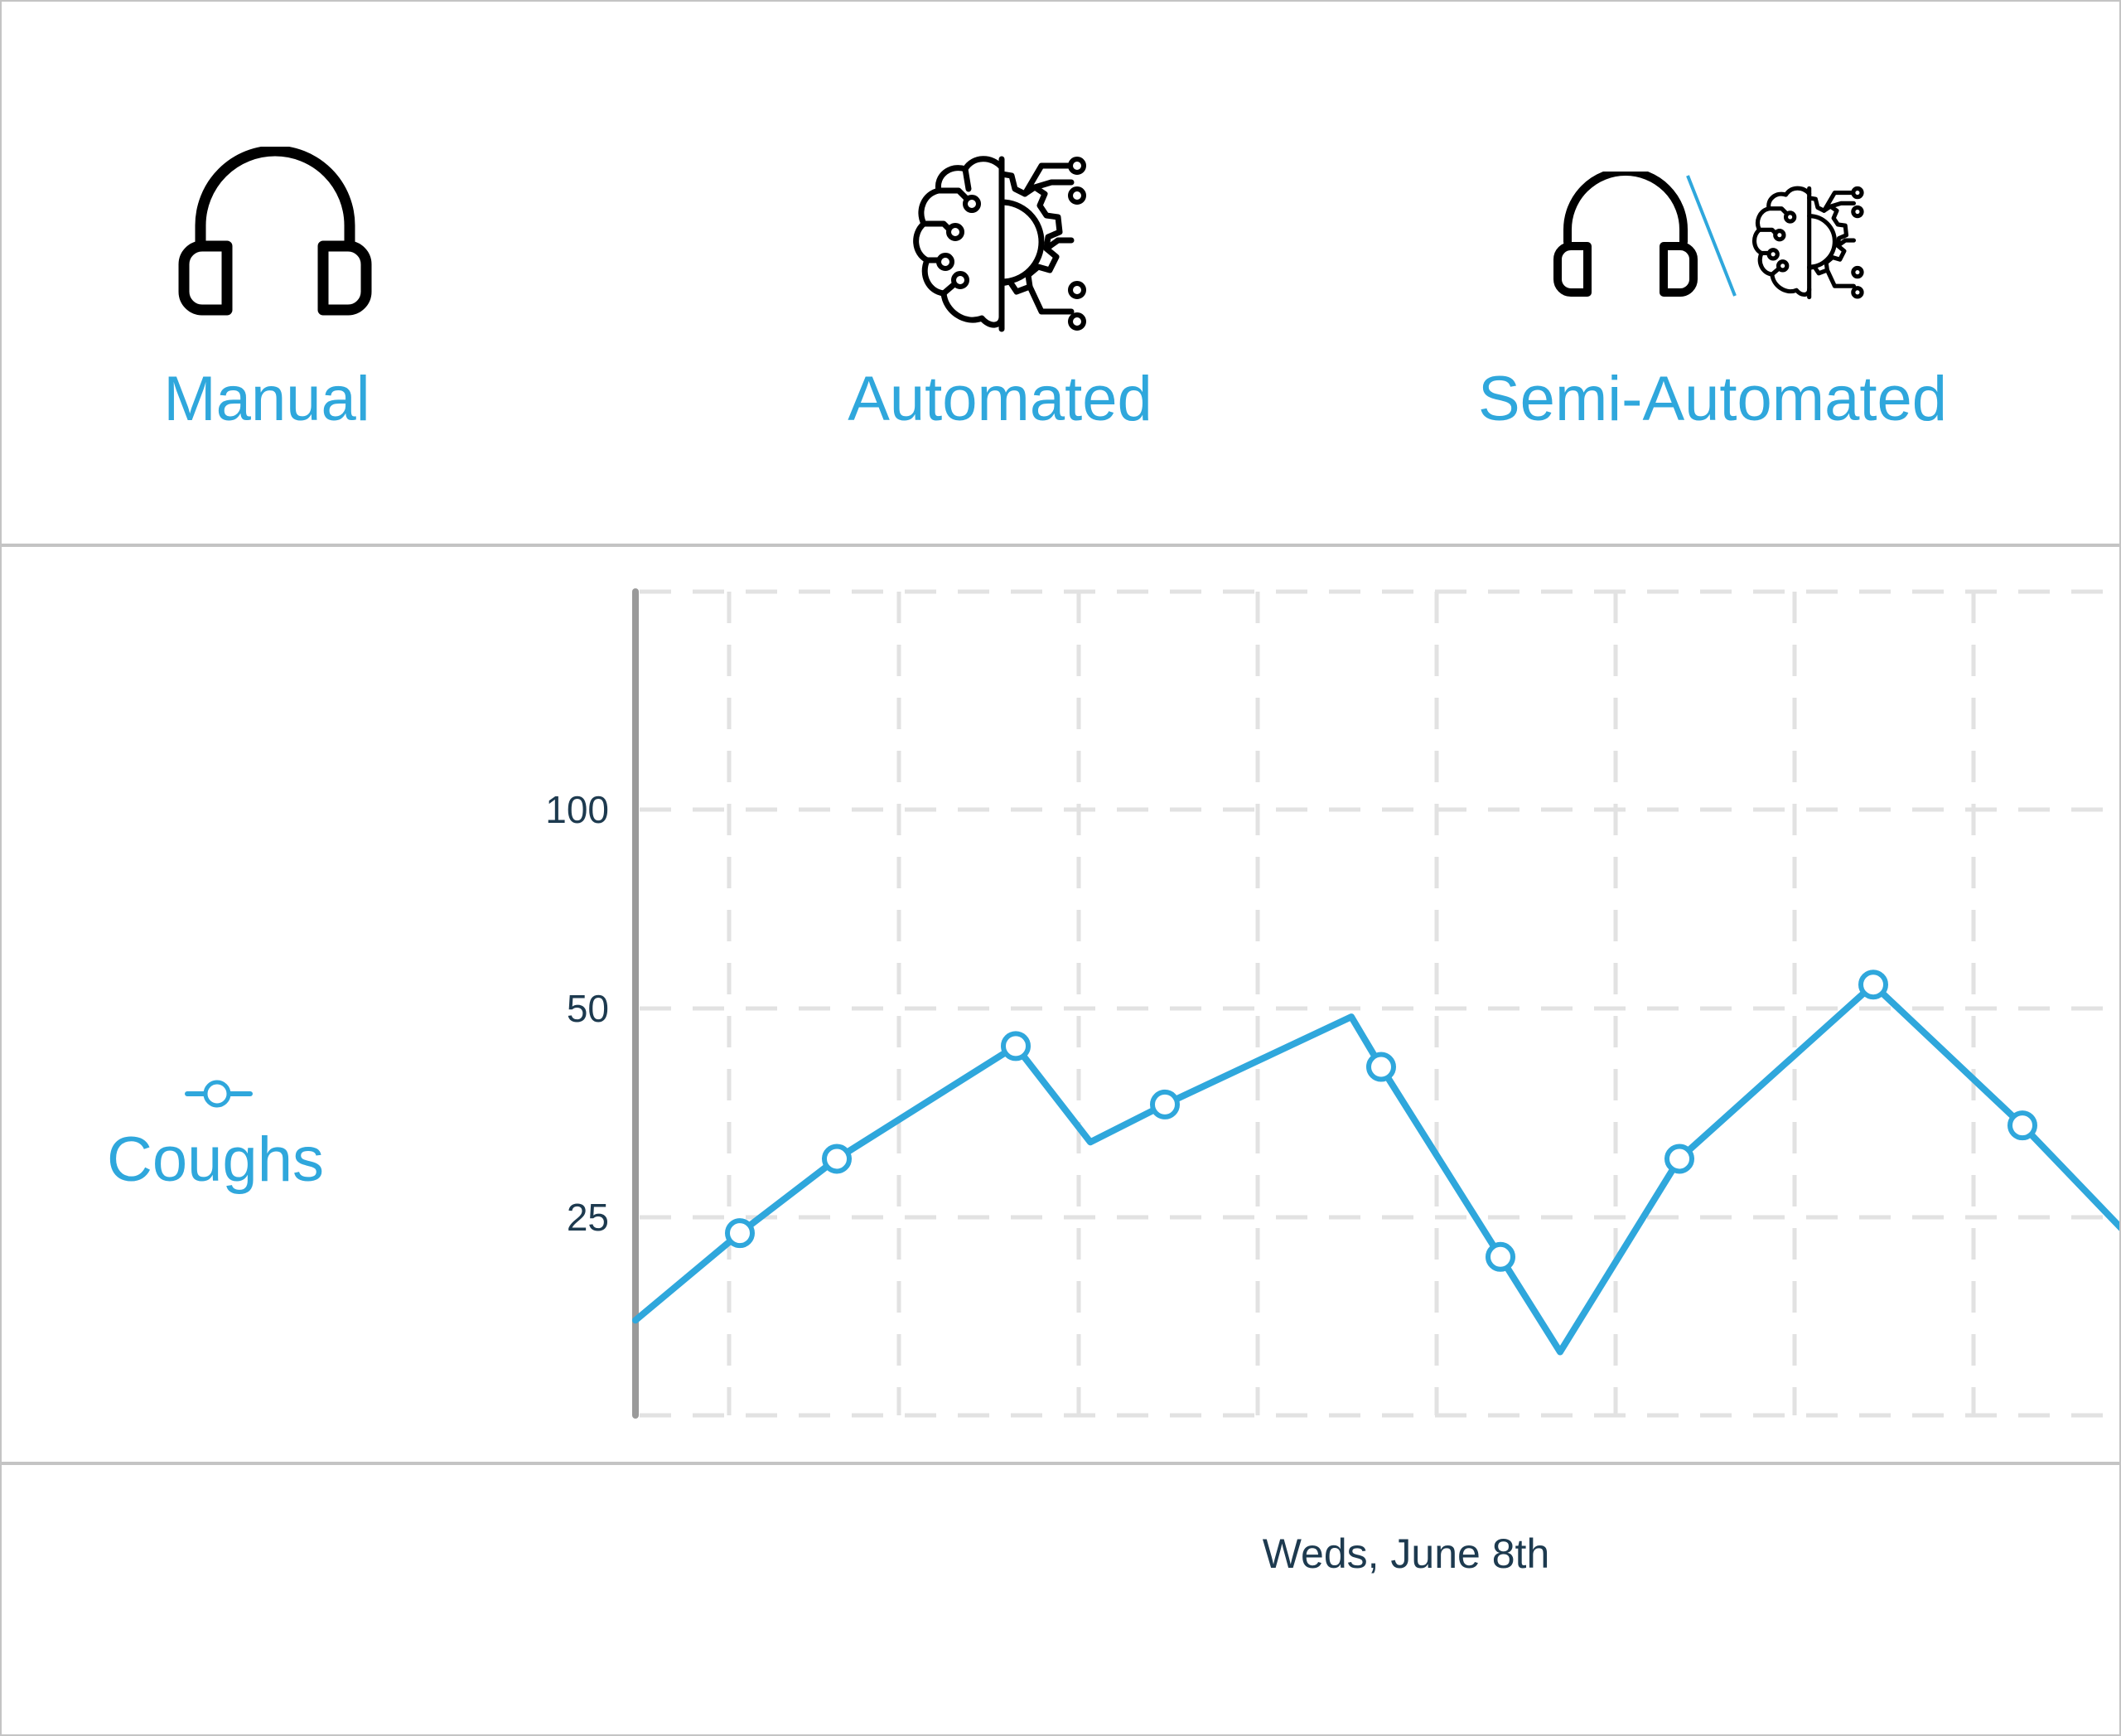  I want to click on legend-label-coughs: Coughs, so click(215, 1159).